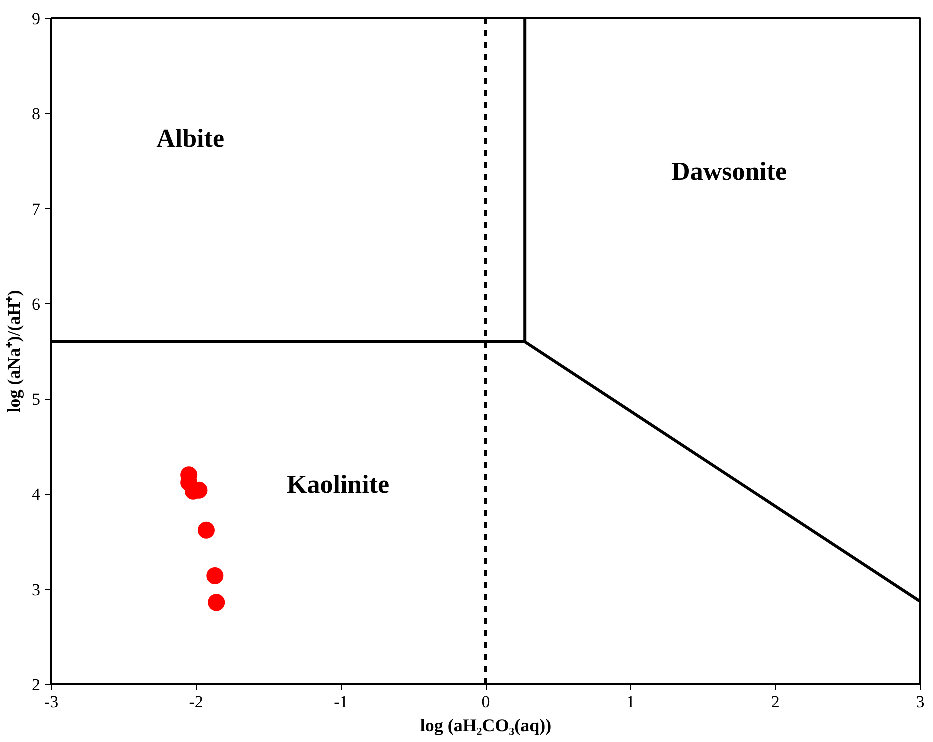 This screenshot has height=742, width=933. What do you see at coordinates (36, 400) in the screenshot?
I see `y-tick-label: 5` at bounding box center [36, 400].